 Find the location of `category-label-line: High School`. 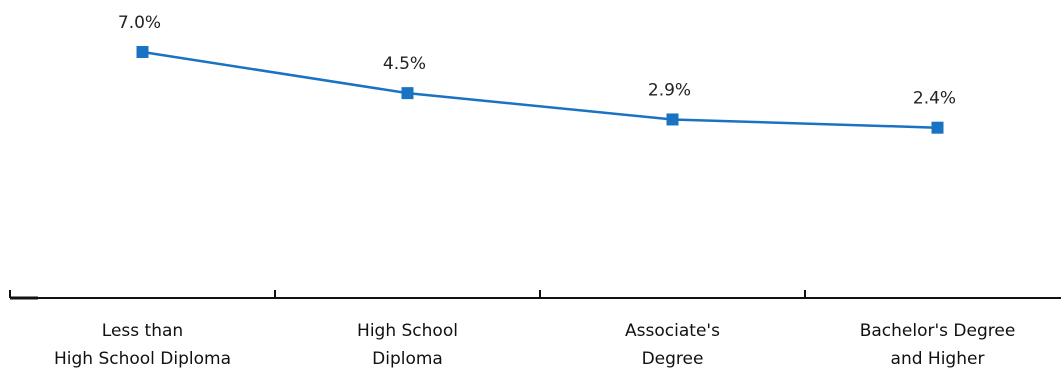

category-label-line: High School is located at coordinates (407, 331).